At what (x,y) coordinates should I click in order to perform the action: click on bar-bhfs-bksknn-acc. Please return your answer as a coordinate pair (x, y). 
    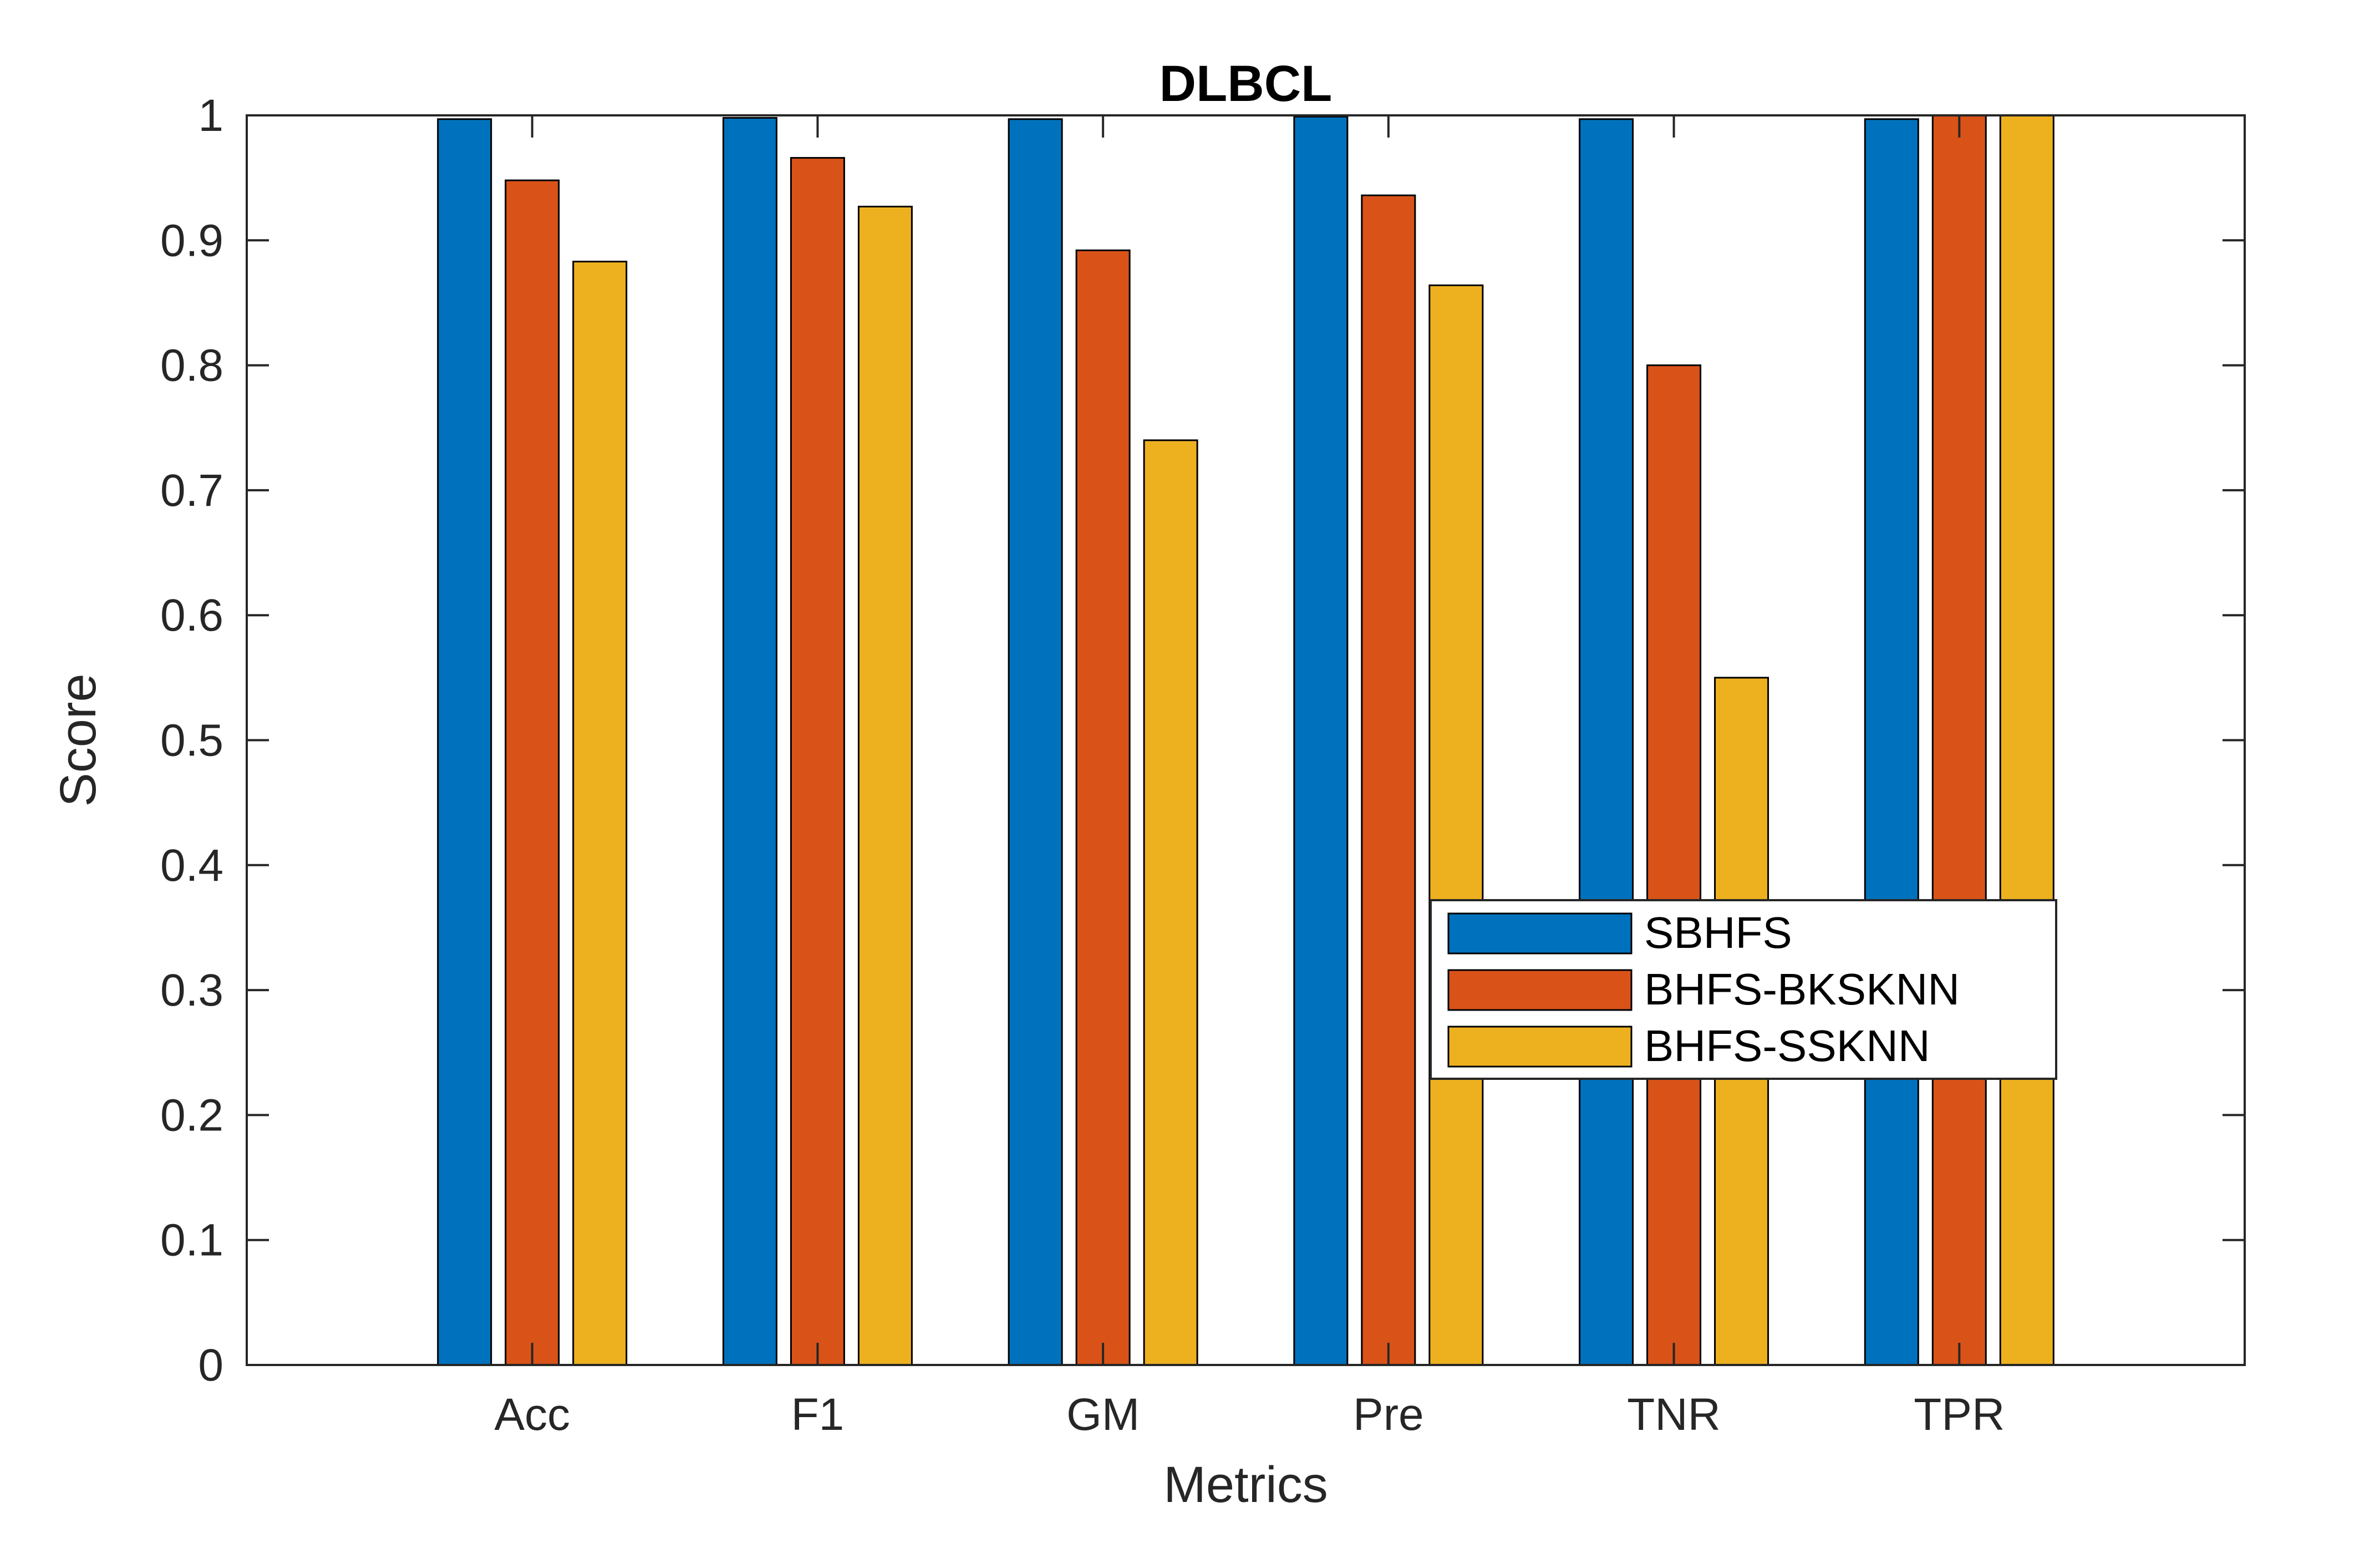
    Looking at the image, I should click on (532, 772).